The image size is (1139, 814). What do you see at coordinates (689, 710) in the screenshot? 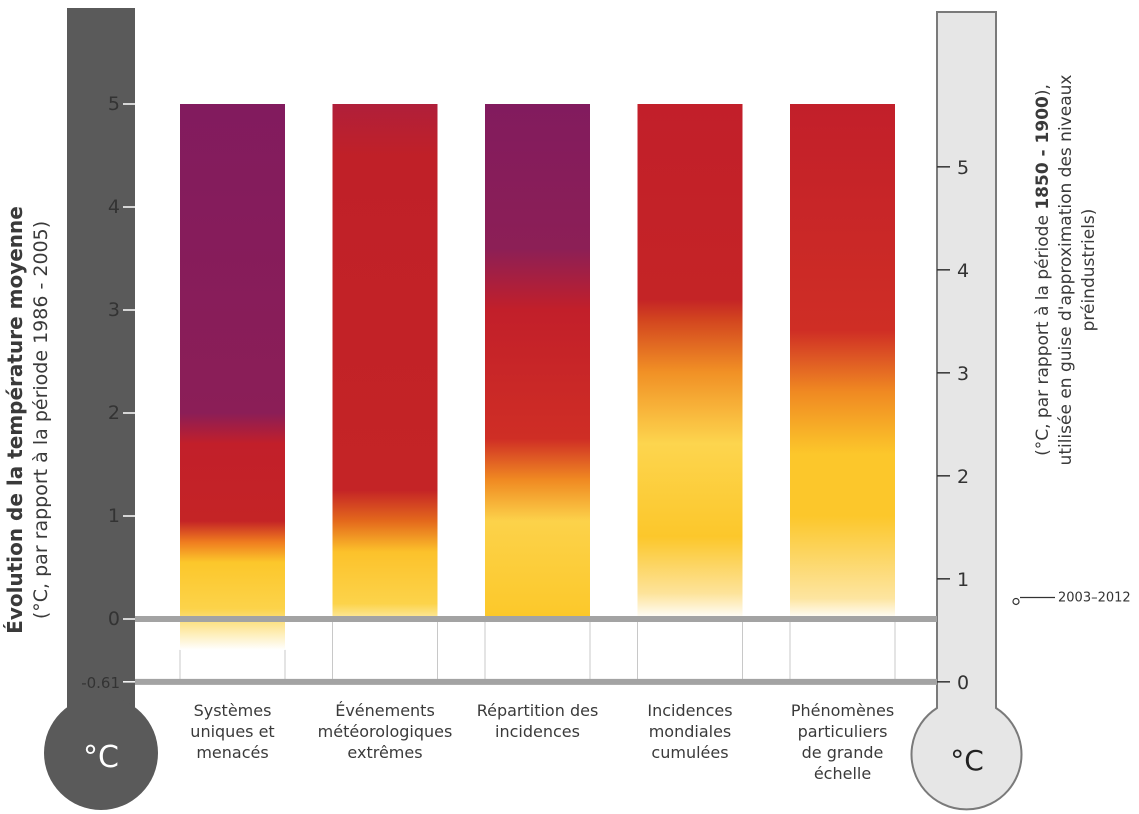
I see `category-label-line: Incidences` at bounding box center [689, 710].